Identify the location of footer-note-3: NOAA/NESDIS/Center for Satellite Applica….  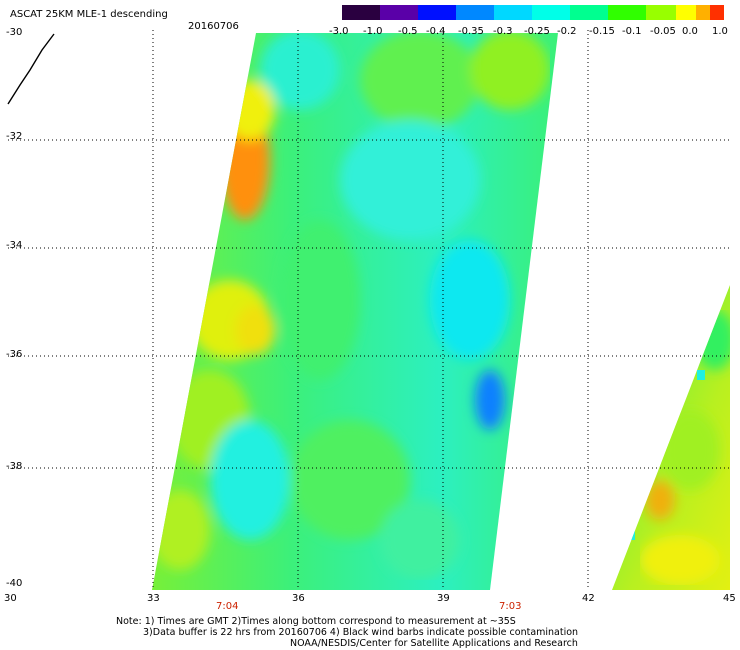
(434, 643).